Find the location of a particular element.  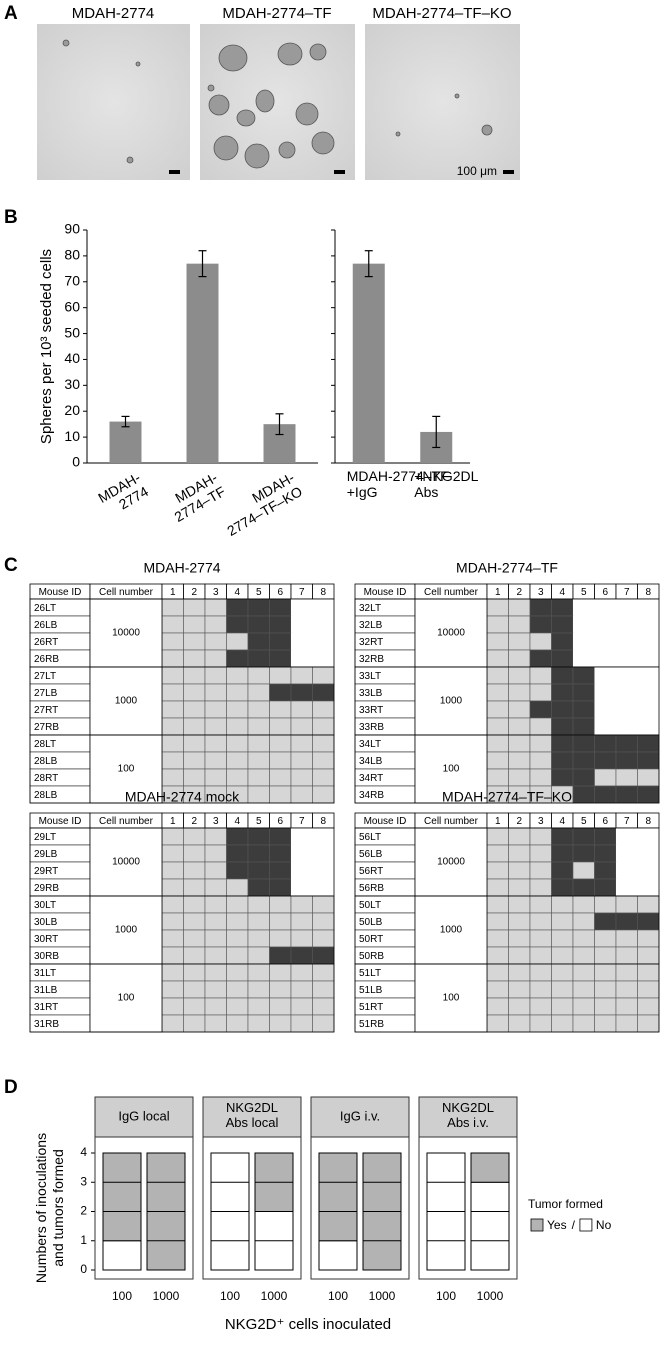

facet-title: NKG2DL Abs i.v. is located at coordinates (468, 1115).